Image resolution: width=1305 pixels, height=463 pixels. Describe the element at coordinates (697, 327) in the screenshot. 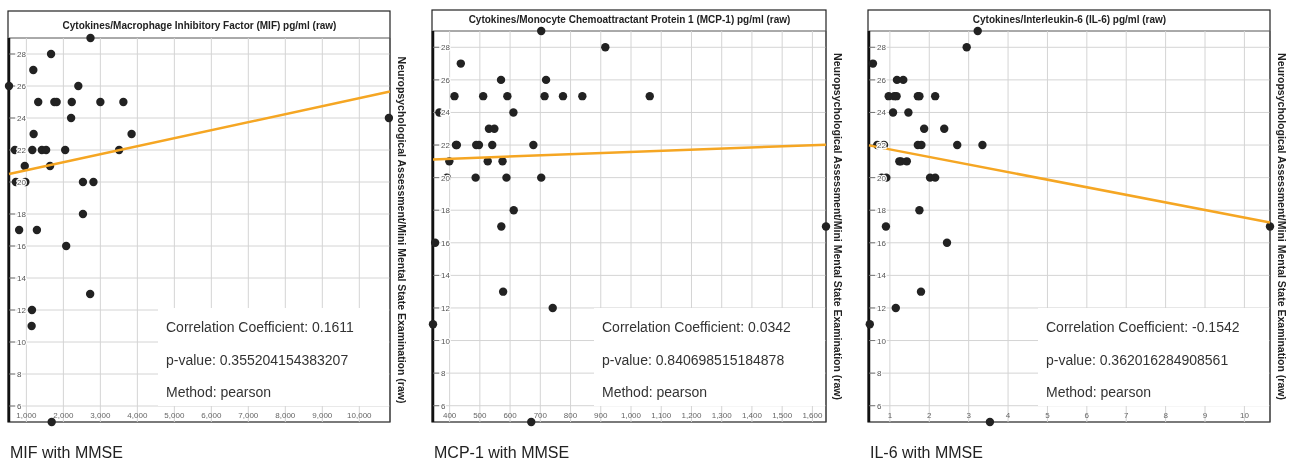

I see `annotation: Correlation Coefficient: 0.0342` at that location.